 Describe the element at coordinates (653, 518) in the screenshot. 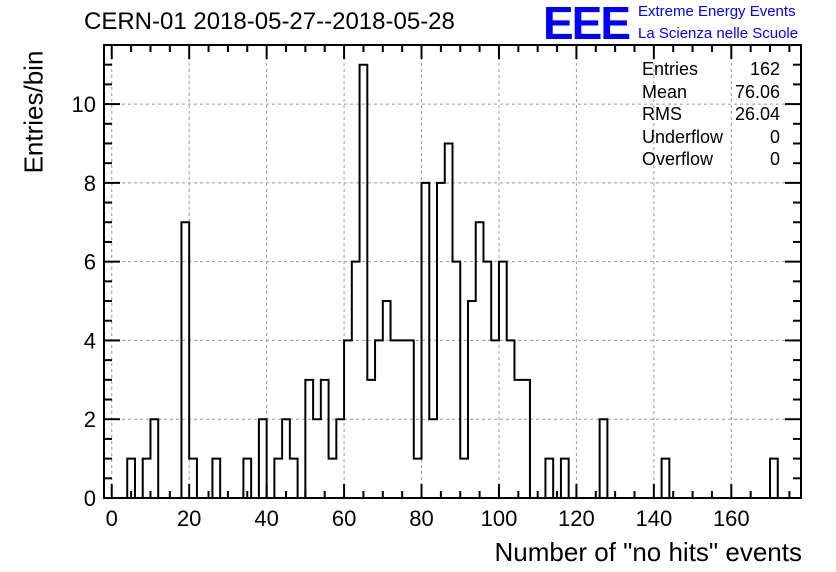

I see `x-tick-label: 140` at that location.